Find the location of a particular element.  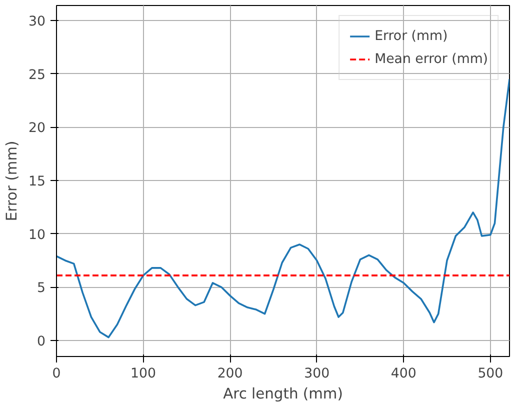

y-axis-title: Error (mm) is located at coordinates (12, 181).